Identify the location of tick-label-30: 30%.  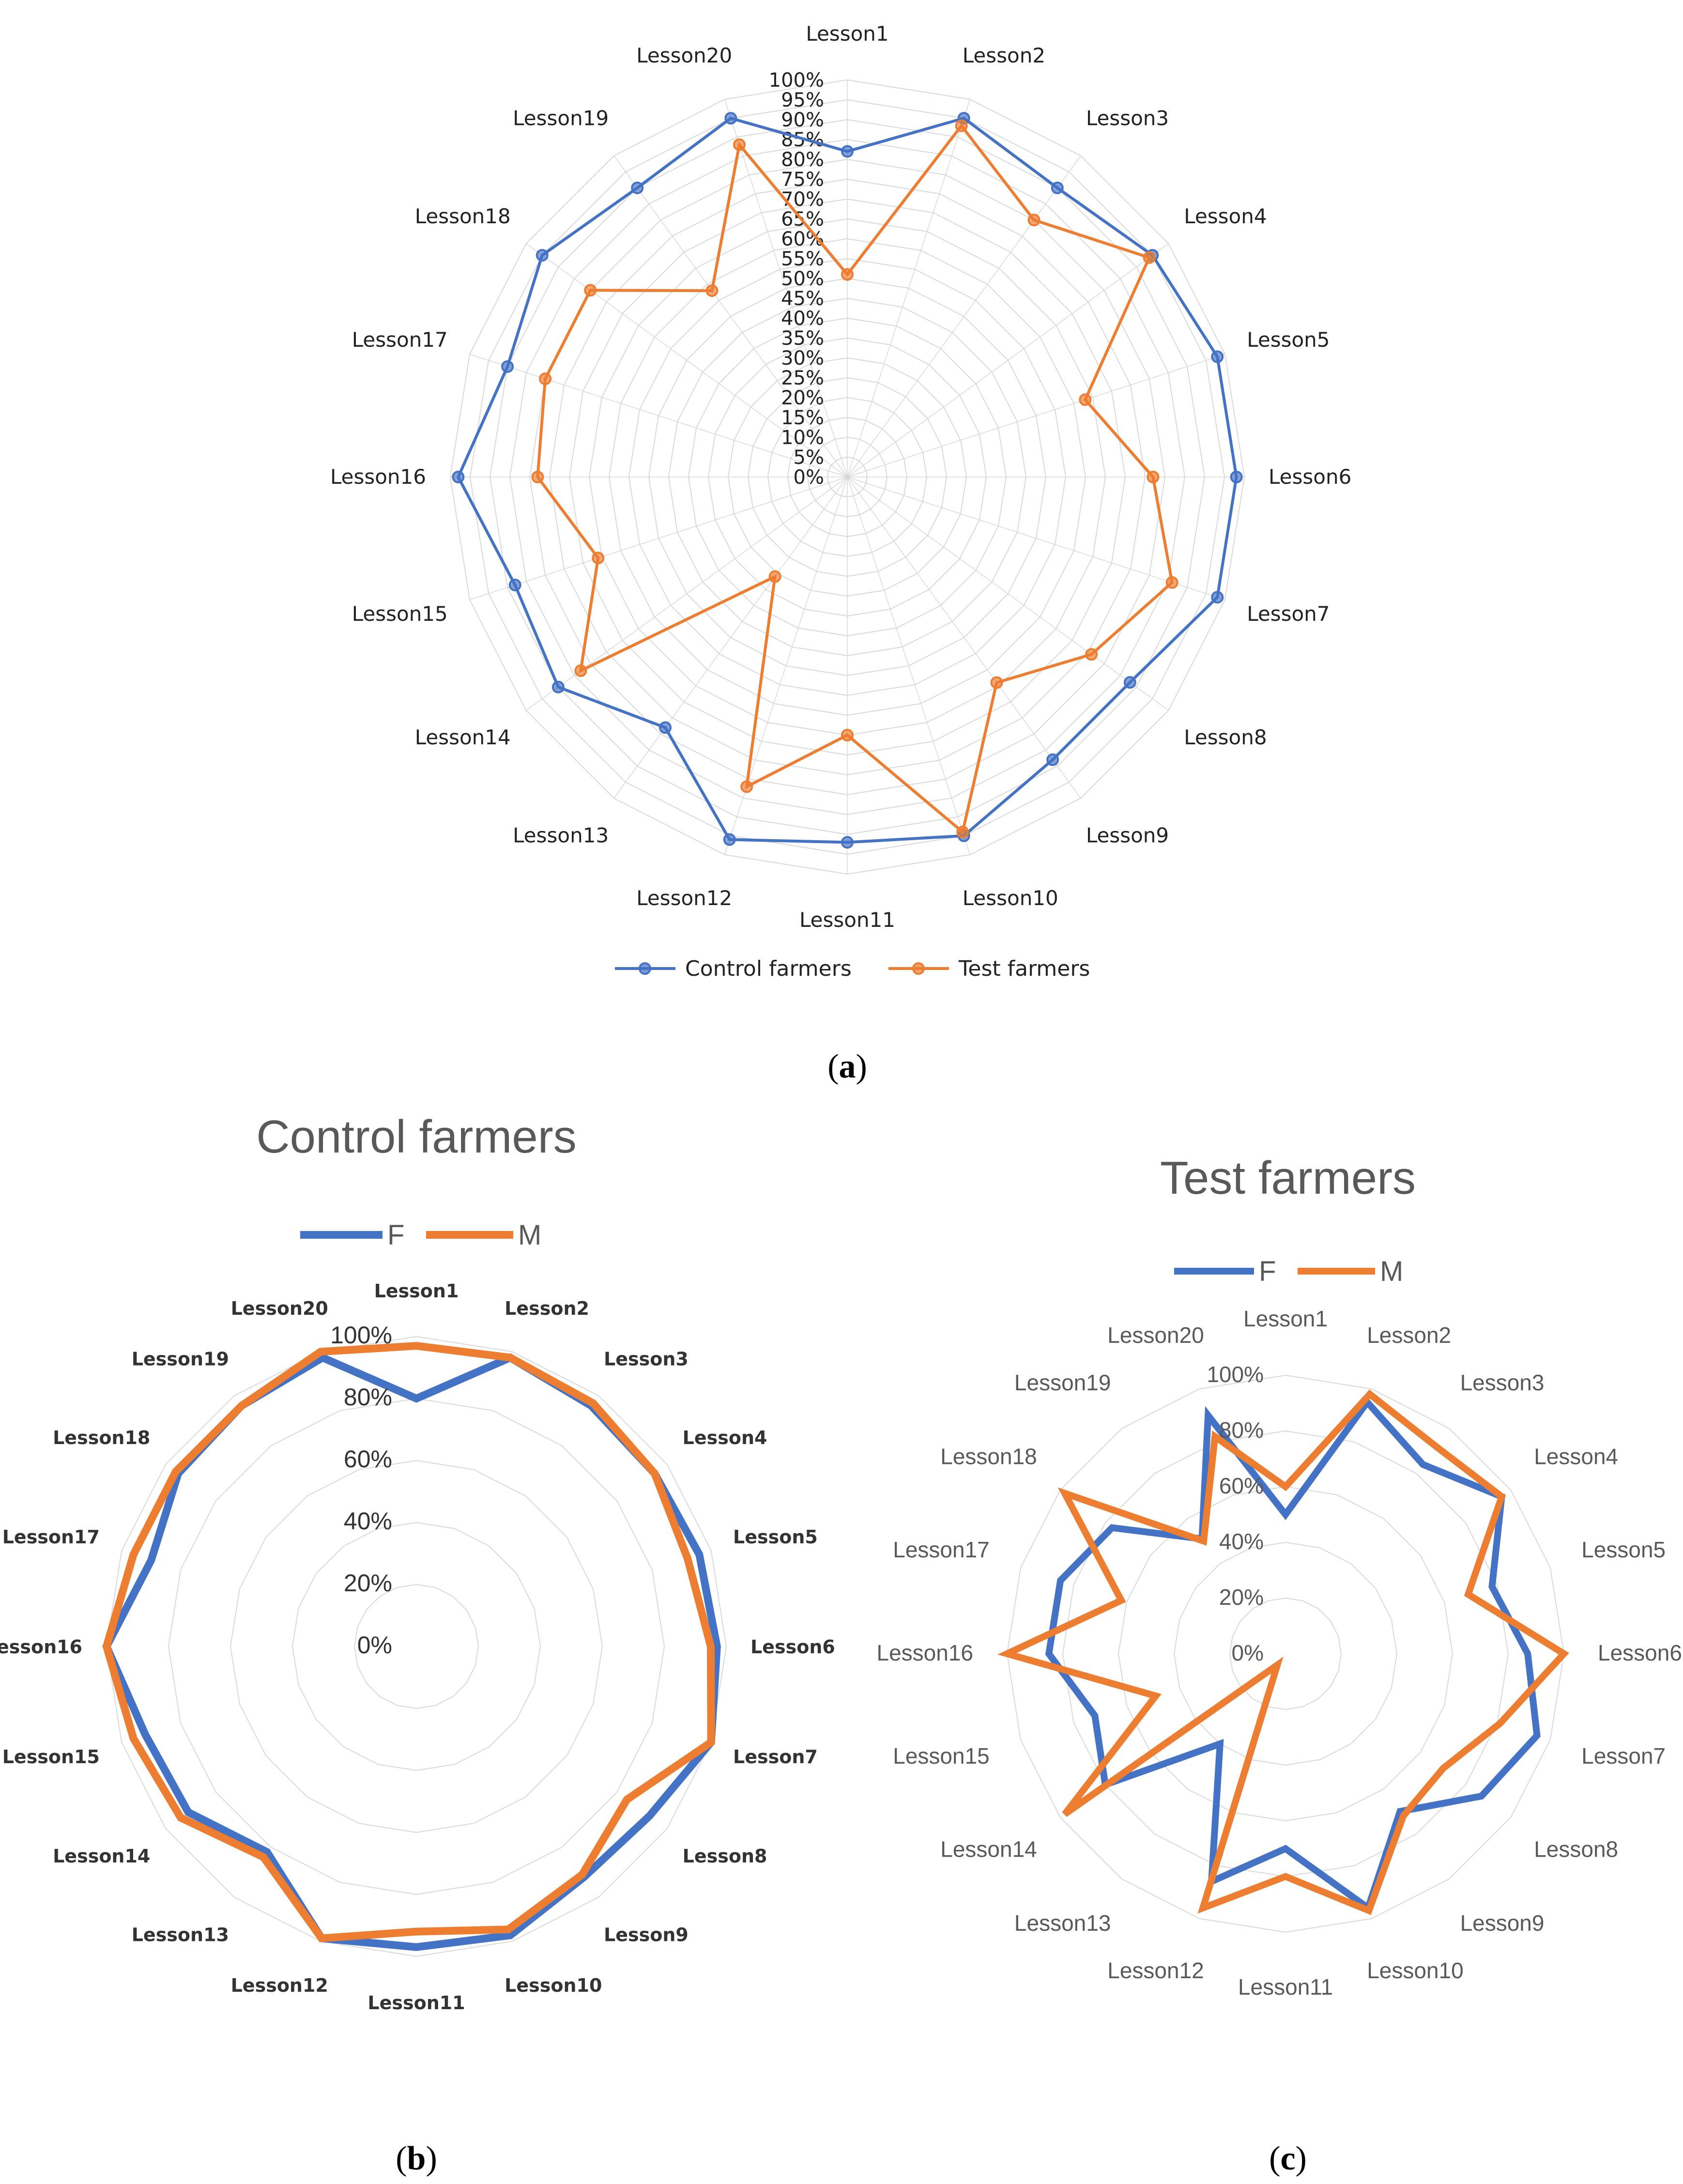
(803, 358).